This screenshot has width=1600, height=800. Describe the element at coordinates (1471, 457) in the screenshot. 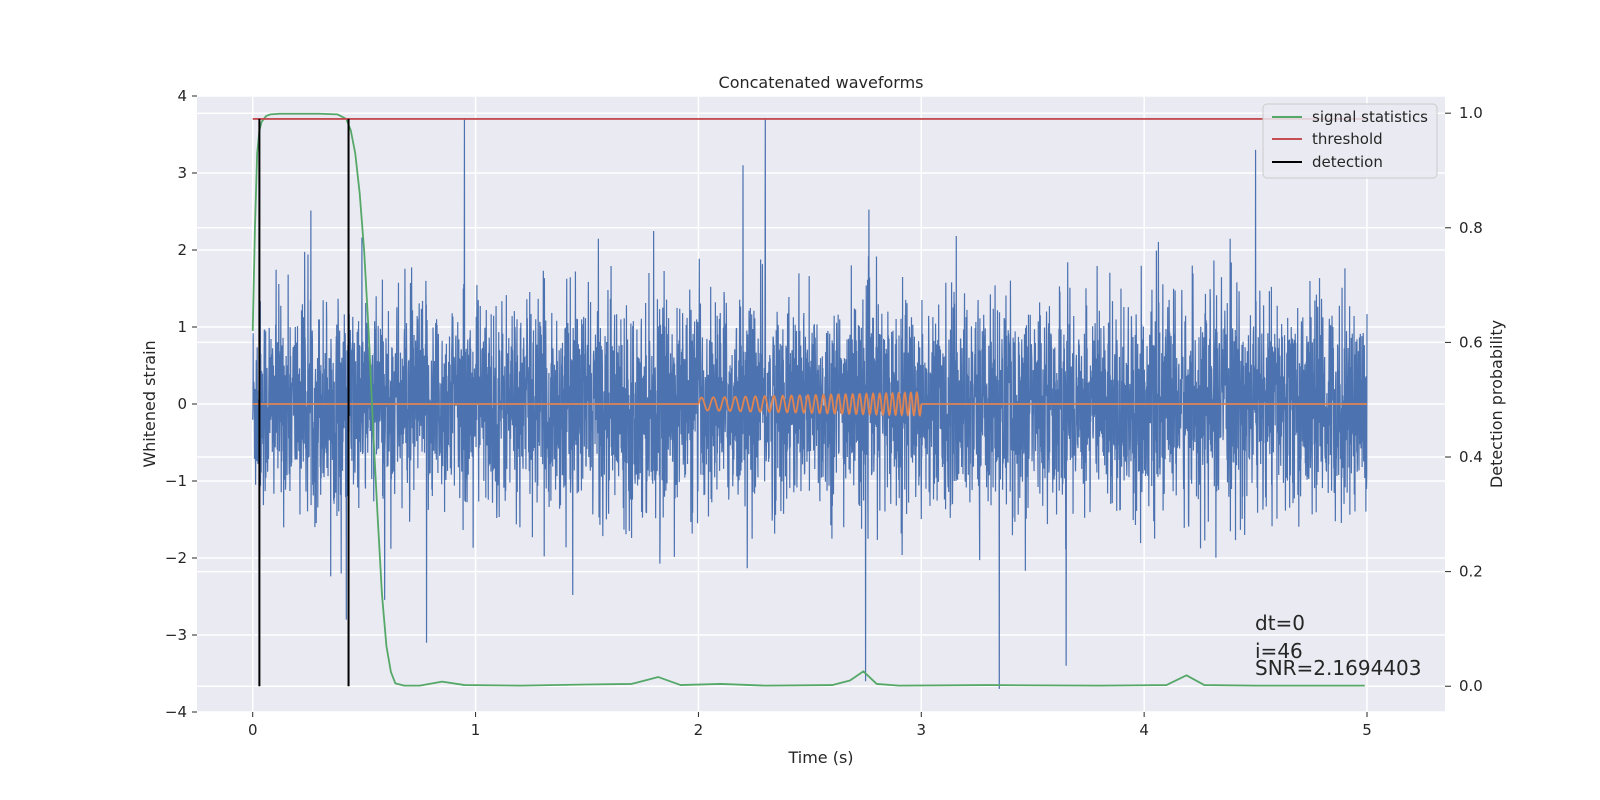

I see `y-right-tick-label-2: 0.4` at that location.